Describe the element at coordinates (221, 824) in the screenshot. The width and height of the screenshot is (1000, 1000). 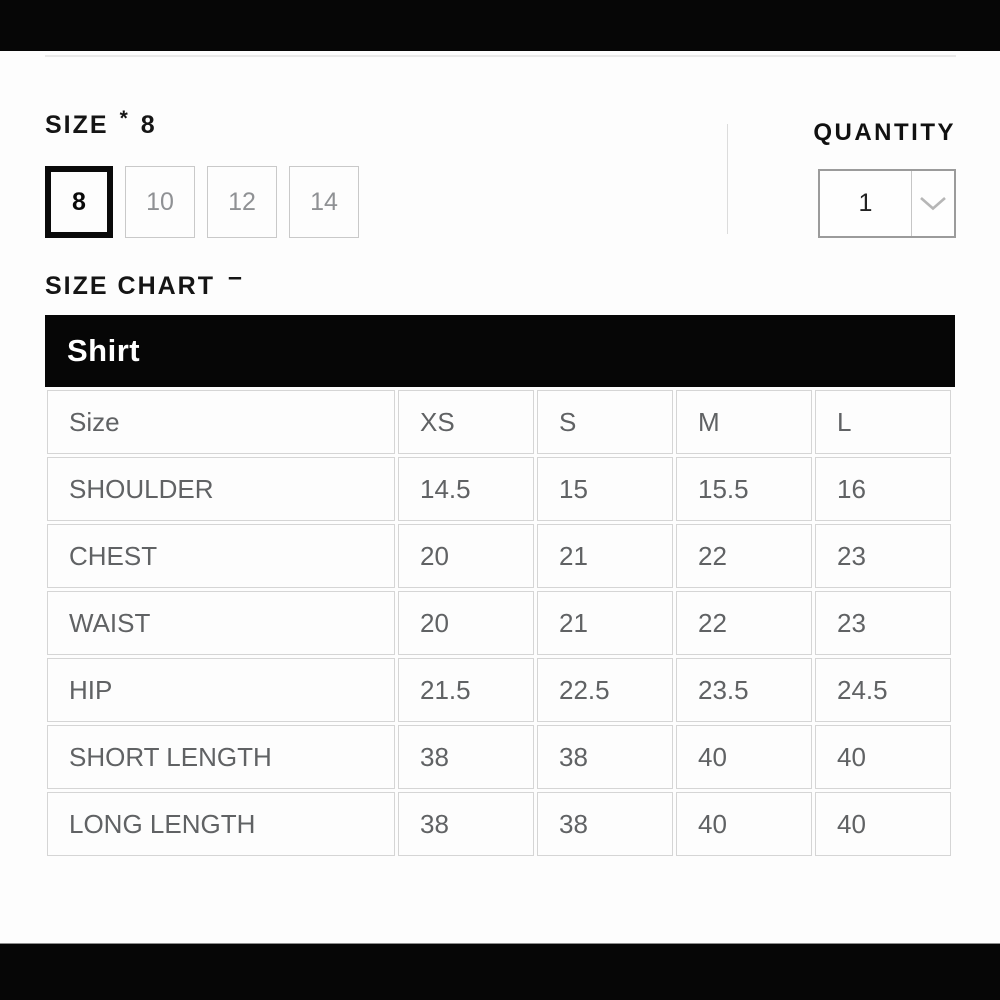
I see `row-label-cell: LONG LENGTH` at that location.